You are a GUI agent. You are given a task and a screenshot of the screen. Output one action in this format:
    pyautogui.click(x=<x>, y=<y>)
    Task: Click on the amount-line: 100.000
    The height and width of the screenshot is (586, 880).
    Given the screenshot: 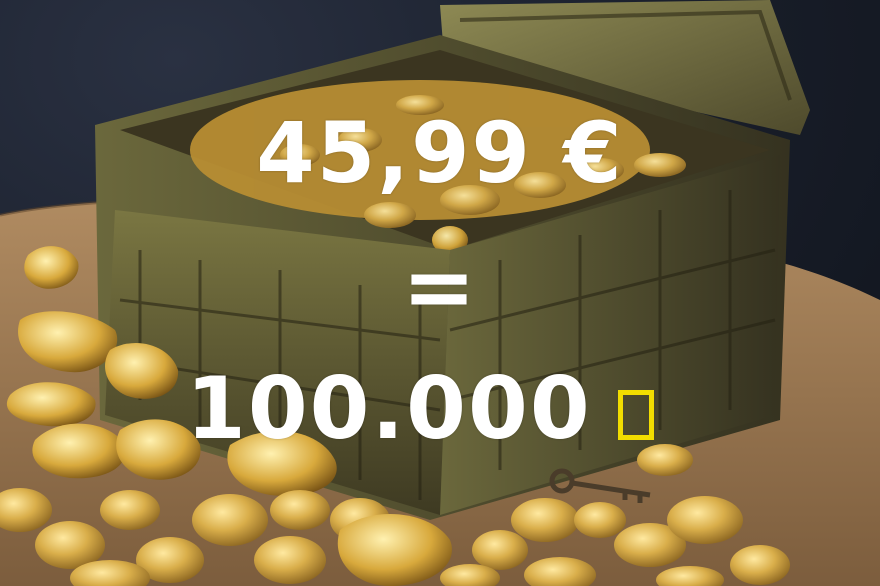 What is the action you would take?
    pyautogui.click(x=446, y=409)
    